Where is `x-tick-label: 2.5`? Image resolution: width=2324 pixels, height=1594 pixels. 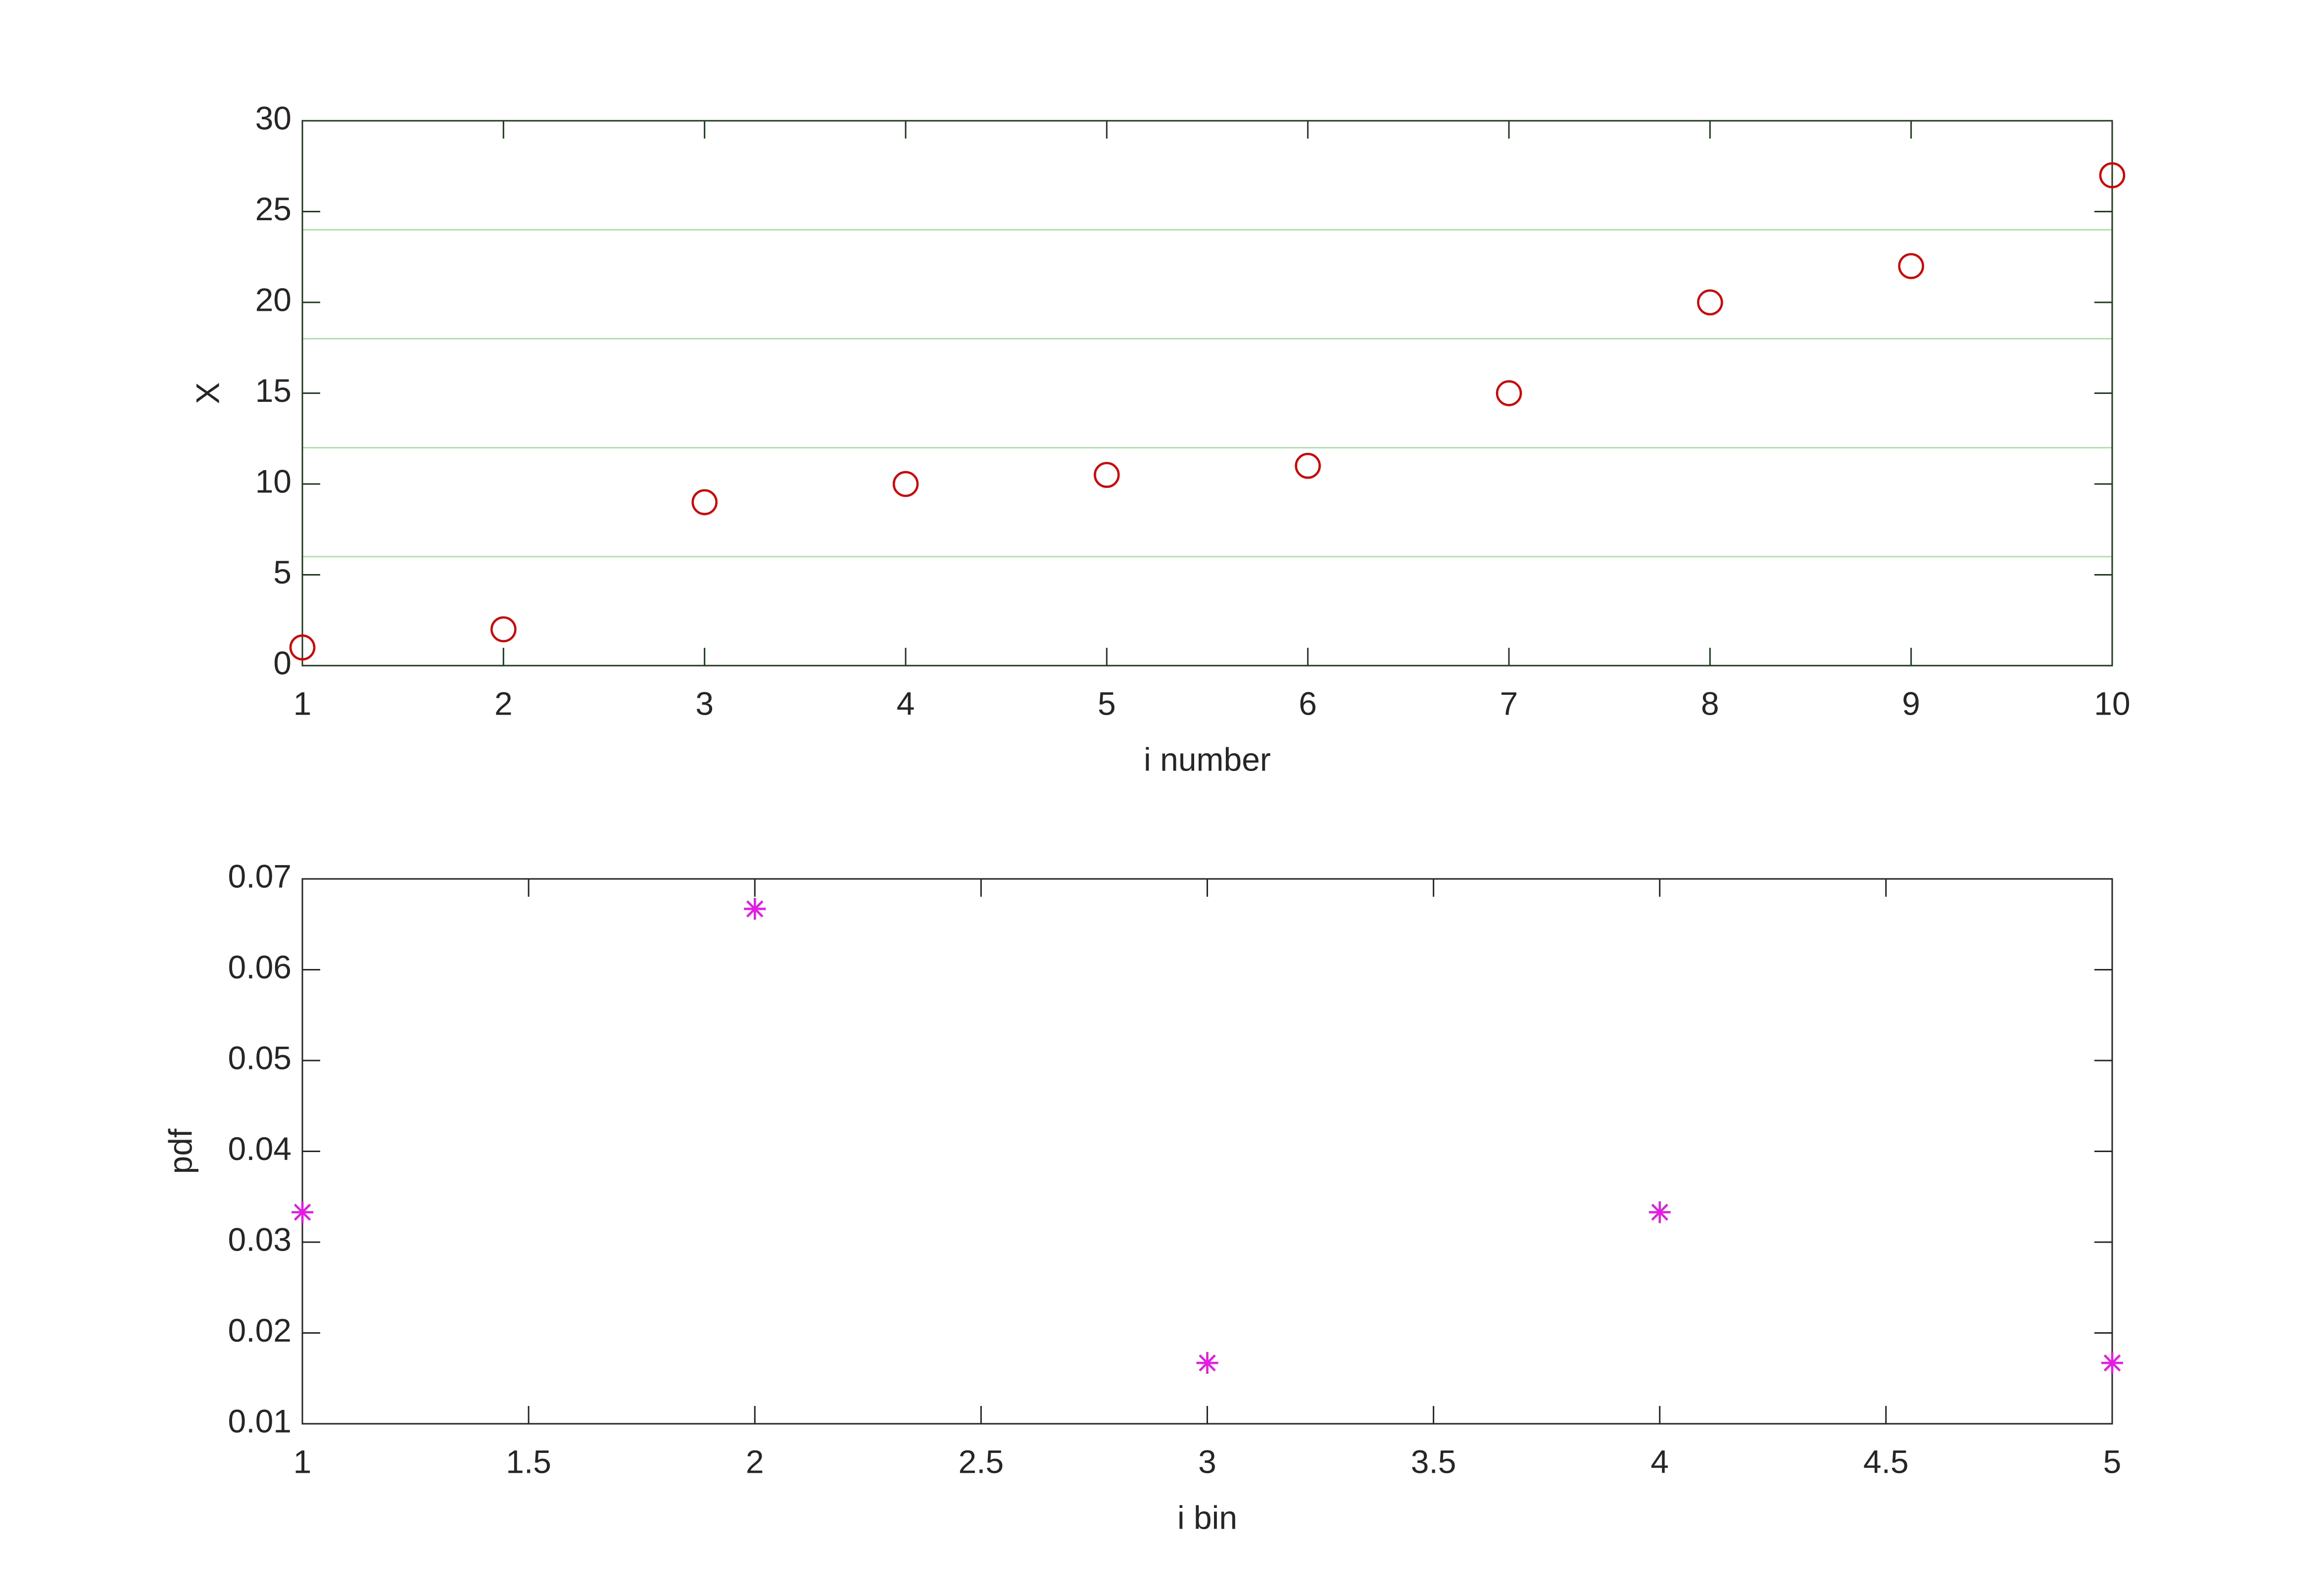 x-tick-label: 2.5 is located at coordinates (981, 1461).